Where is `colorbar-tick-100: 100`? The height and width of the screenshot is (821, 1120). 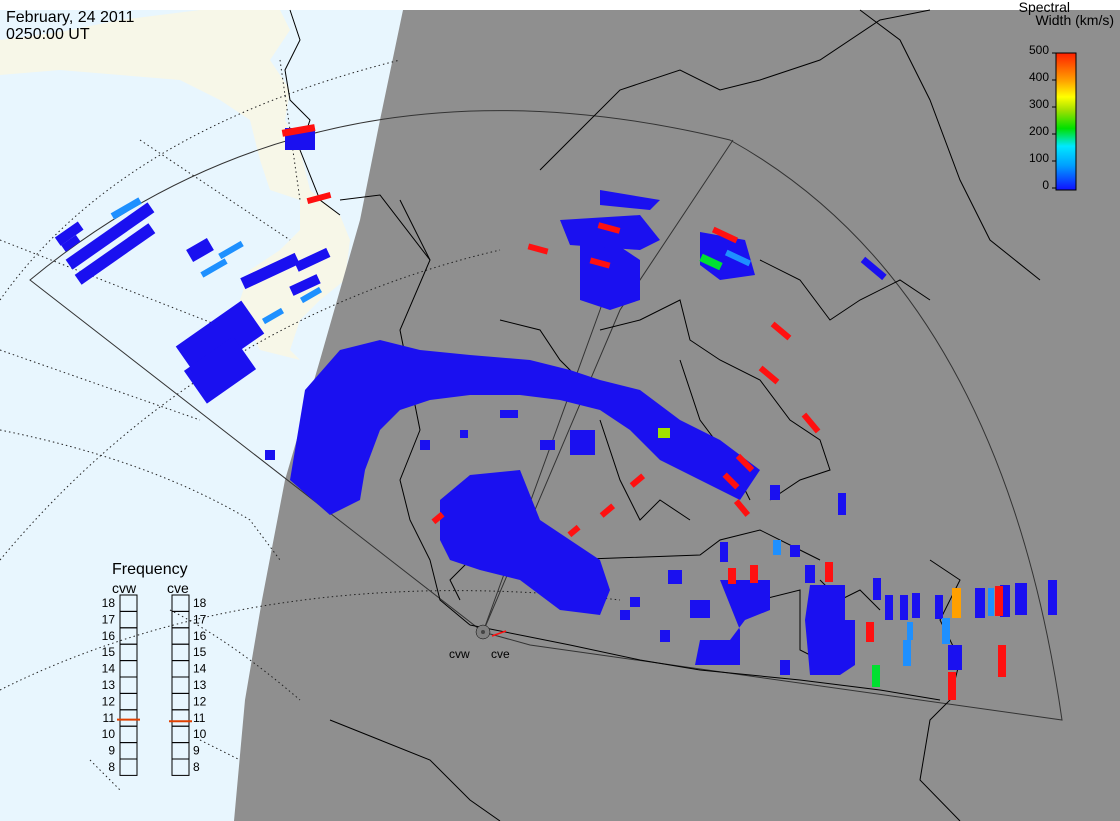 colorbar-tick-100: 100 is located at coordinates (1039, 158).